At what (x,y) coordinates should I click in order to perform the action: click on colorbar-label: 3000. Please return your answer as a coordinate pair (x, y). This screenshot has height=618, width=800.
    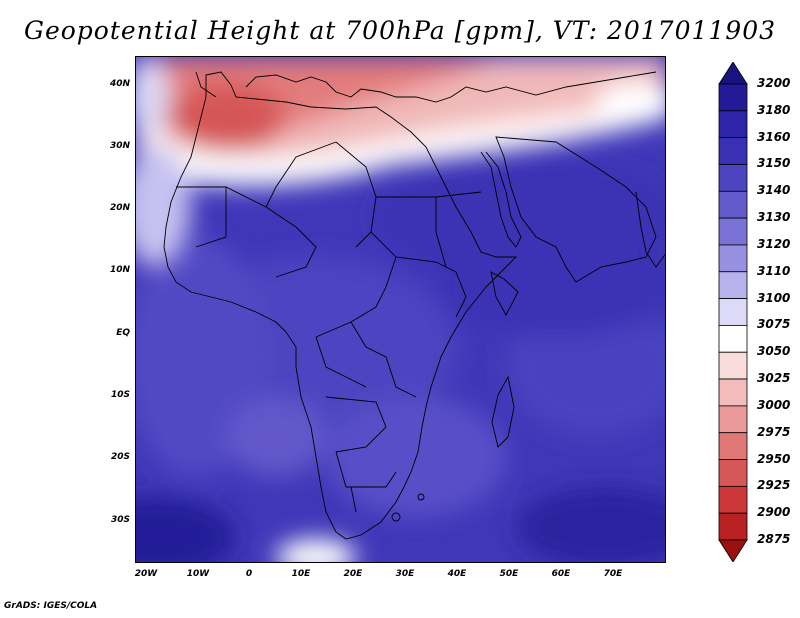
    Looking at the image, I should click on (774, 404).